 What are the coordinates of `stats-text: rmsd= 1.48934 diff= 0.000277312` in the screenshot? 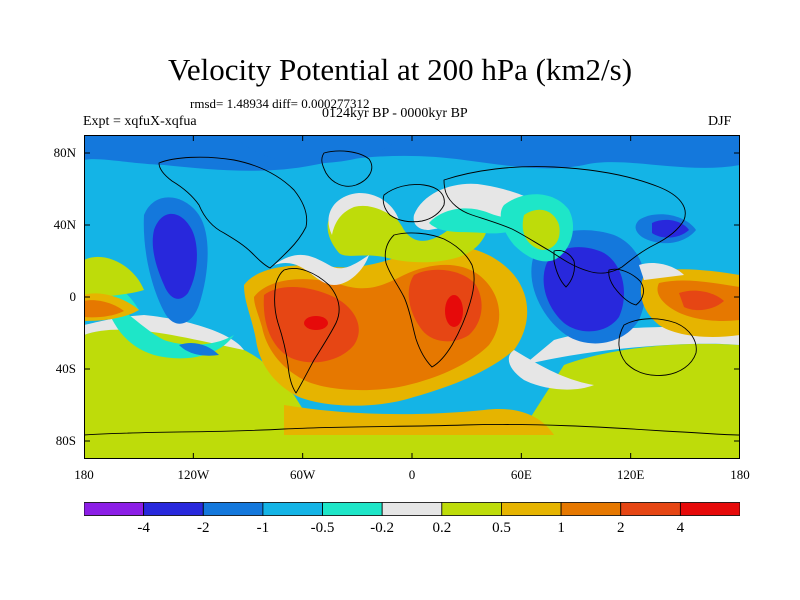 It's located at (280, 103).